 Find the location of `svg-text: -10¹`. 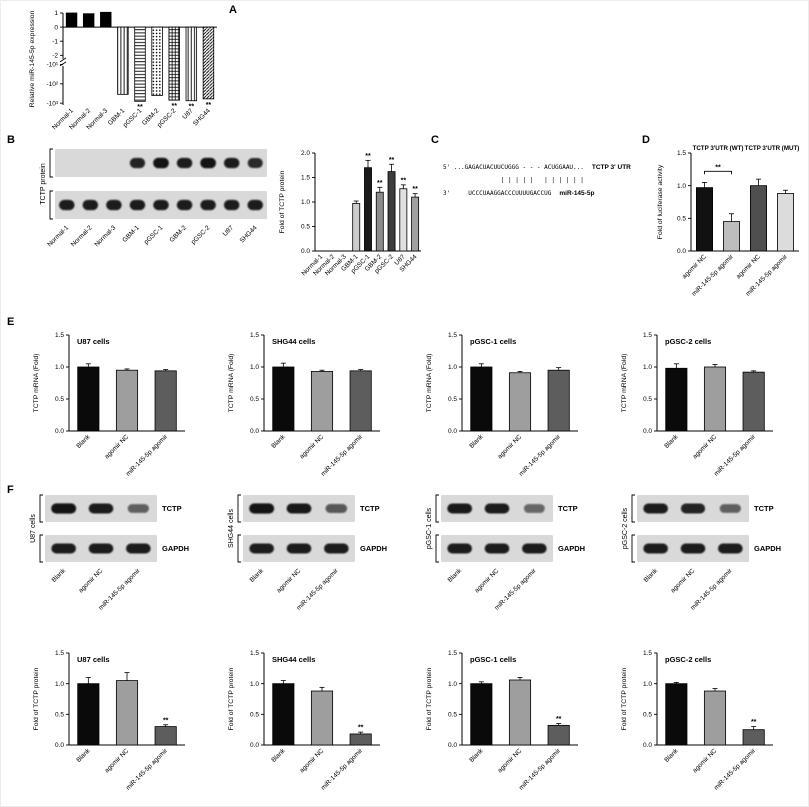

svg-text: -10¹ is located at coordinates (52, 65).